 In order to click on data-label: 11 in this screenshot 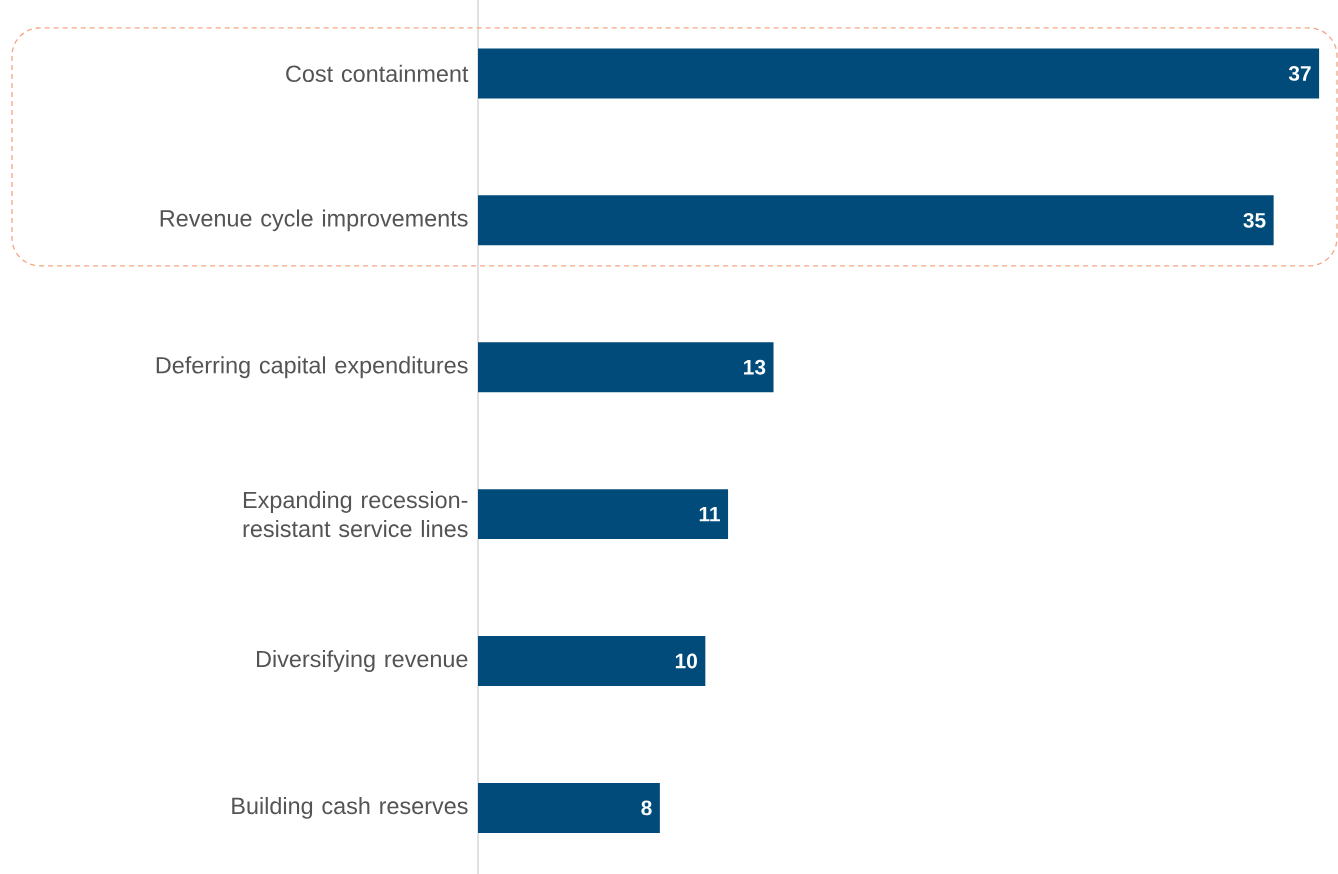, I will do `click(709, 514)`.